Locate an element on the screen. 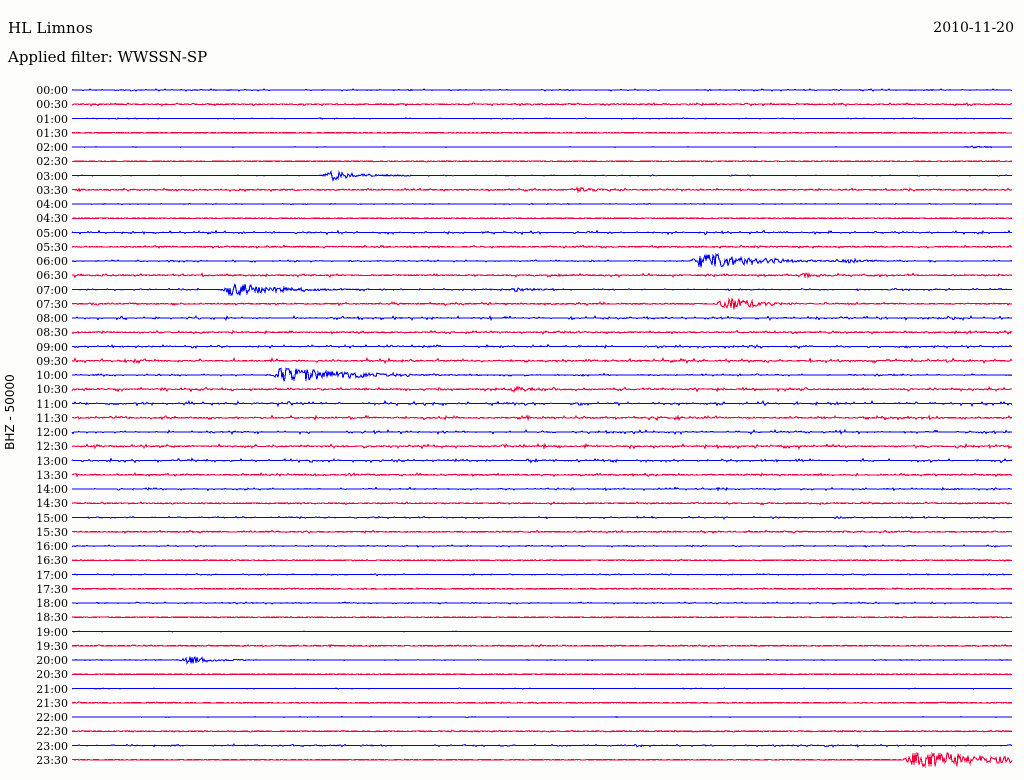 This screenshot has width=1024, height=780. time-tick-label: 10:00 is located at coordinates (52, 375).